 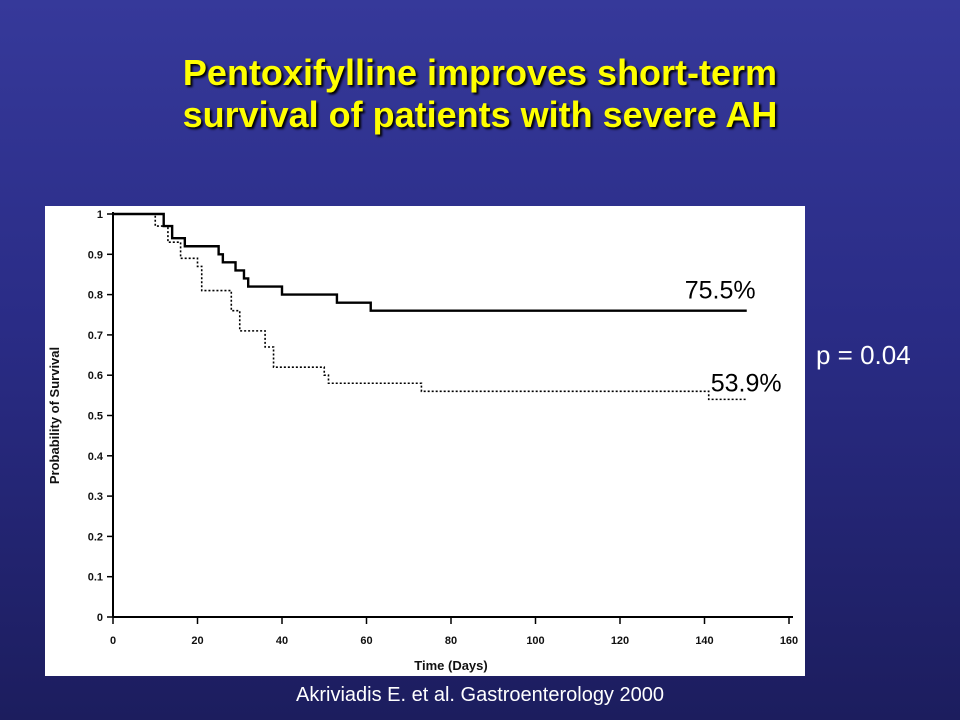 I want to click on slide-title-line-1: Pentoxifylline improves short-term, so click(x=480, y=72).